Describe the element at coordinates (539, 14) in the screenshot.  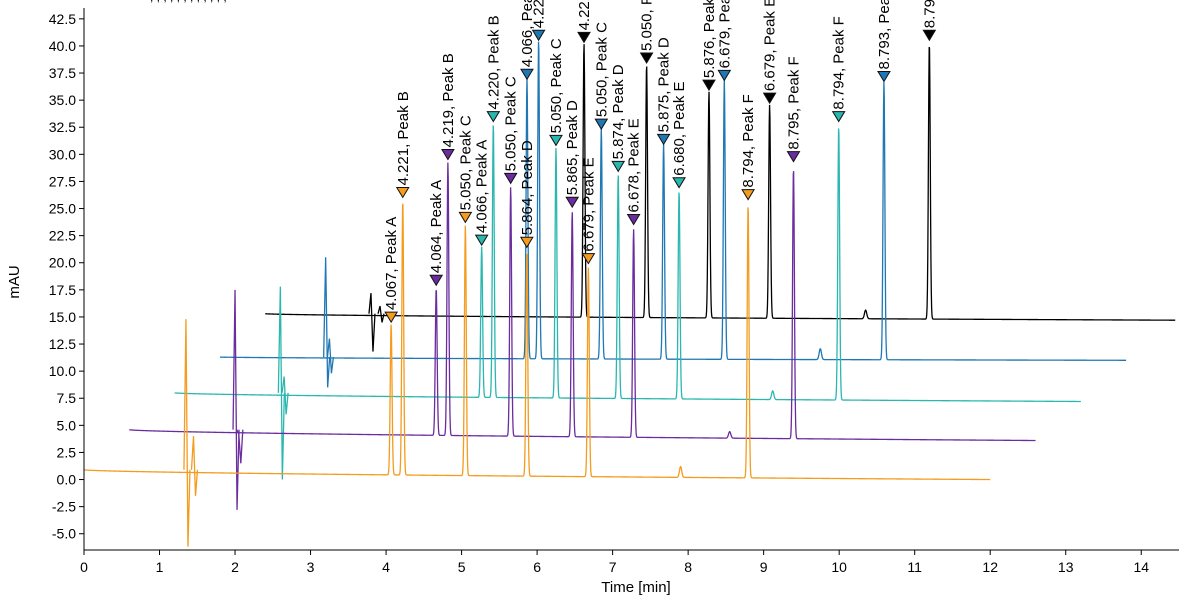
I see `peak-label: 4.220, Peak B` at that location.